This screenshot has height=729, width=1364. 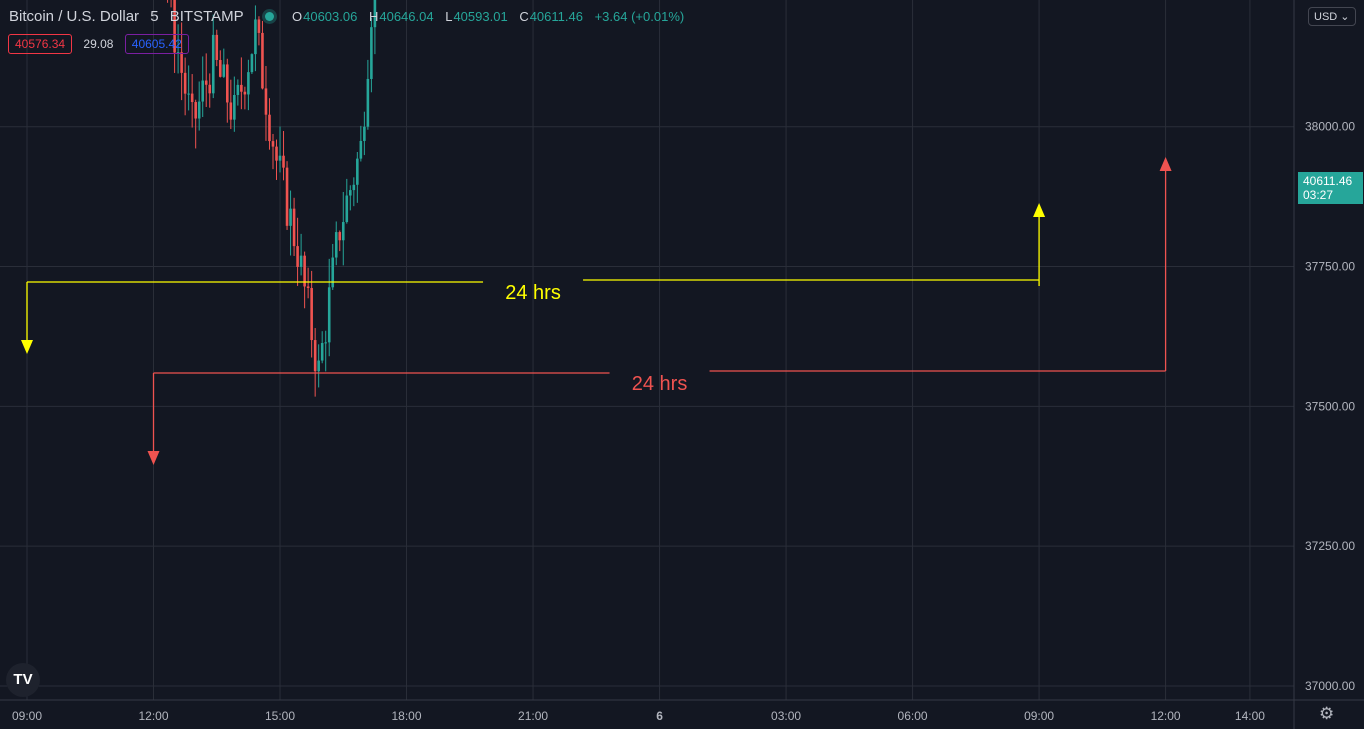 What do you see at coordinates (1330, 406) in the screenshot?
I see `y-tick-label: 37500.00` at bounding box center [1330, 406].